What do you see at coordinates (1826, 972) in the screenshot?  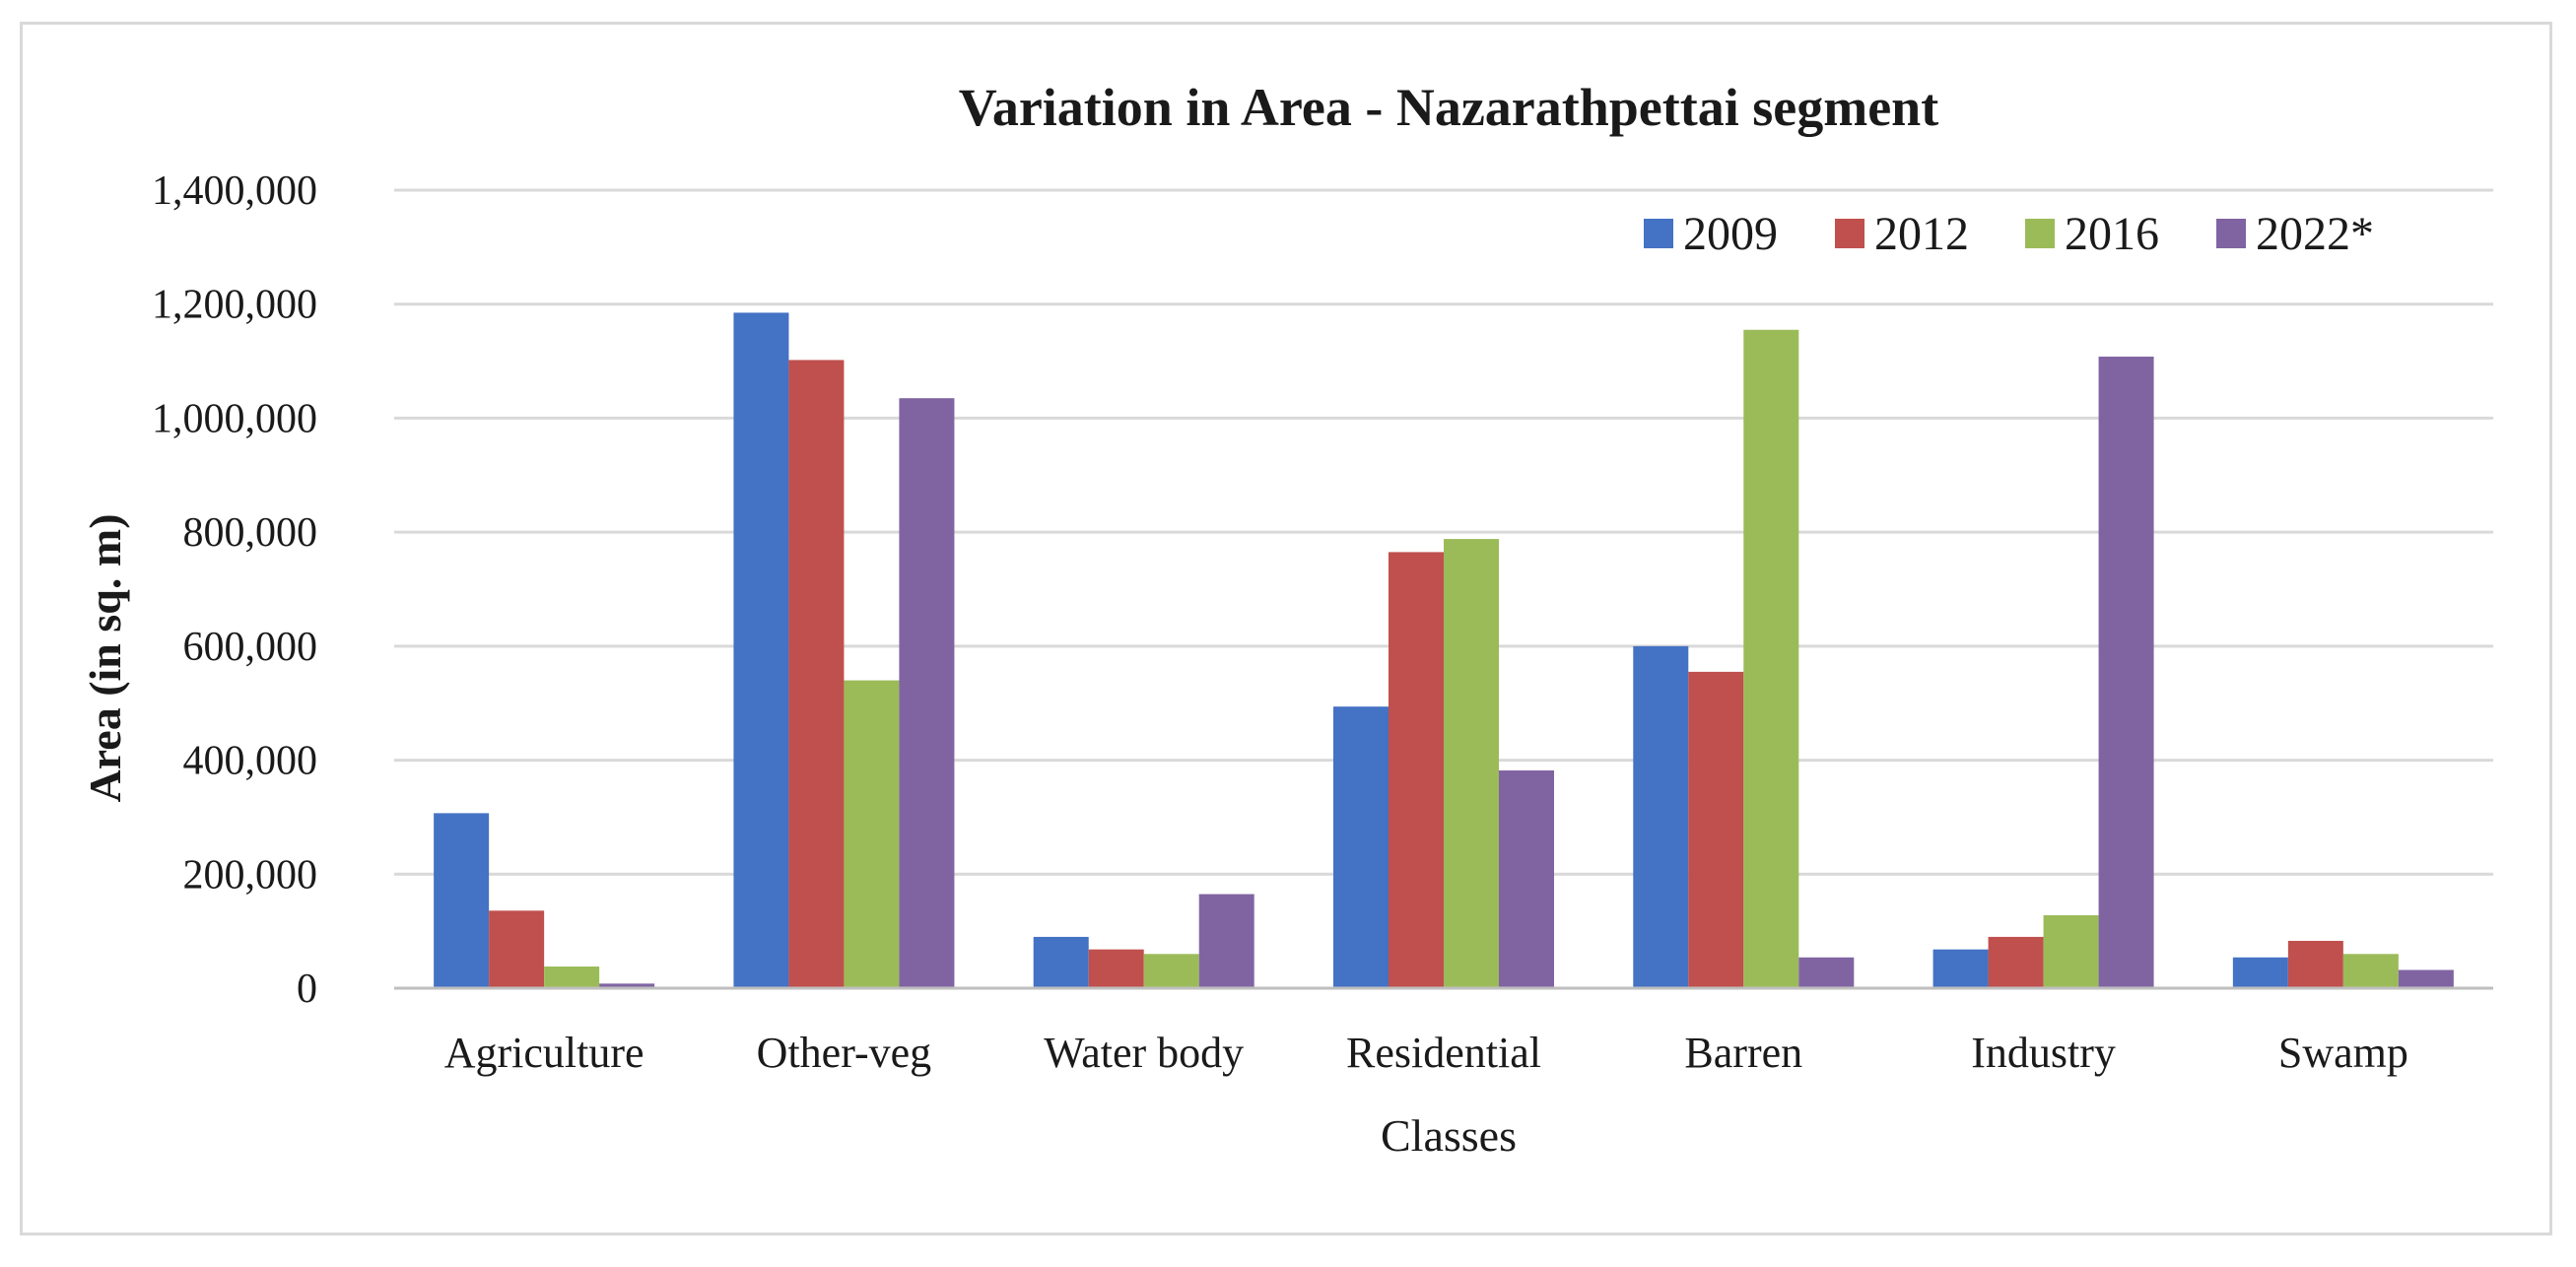 I see `bar-barren-2022` at bounding box center [1826, 972].